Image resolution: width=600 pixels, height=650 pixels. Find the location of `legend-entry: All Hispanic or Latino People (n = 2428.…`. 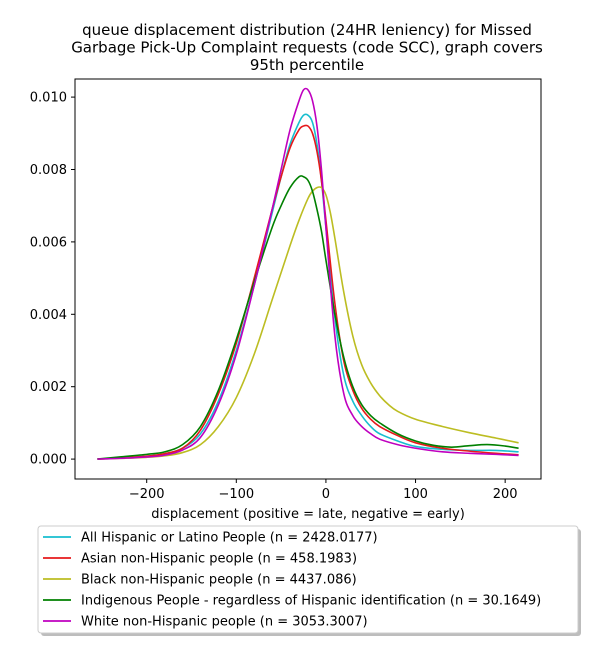

legend-entry: All Hispanic or Latino People (n = 2428.… is located at coordinates (229, 538).